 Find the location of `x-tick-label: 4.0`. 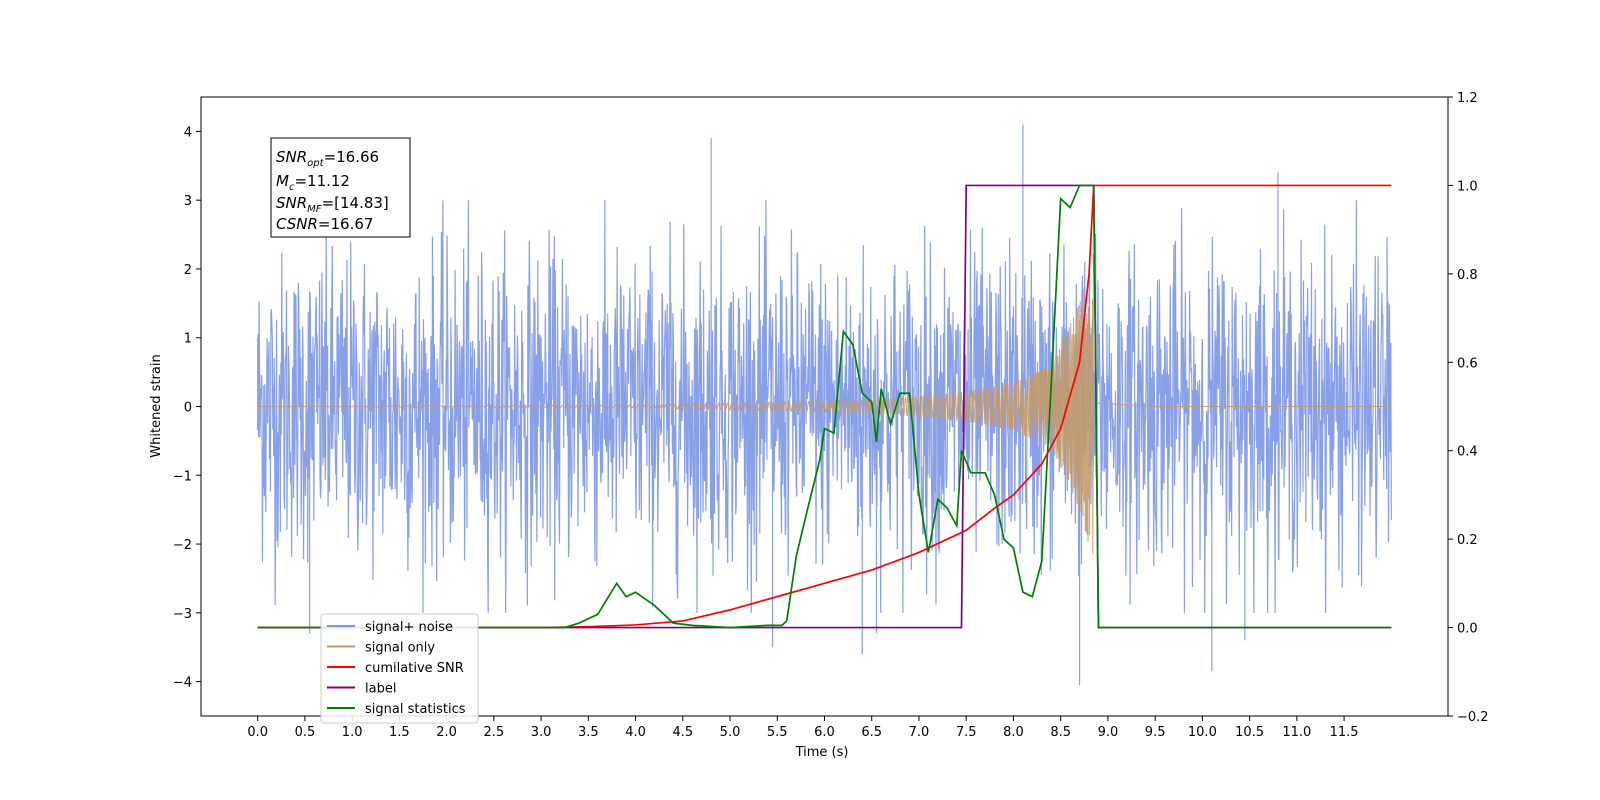

x-tick-label: 4.0 is located at coordinates (635, 732).